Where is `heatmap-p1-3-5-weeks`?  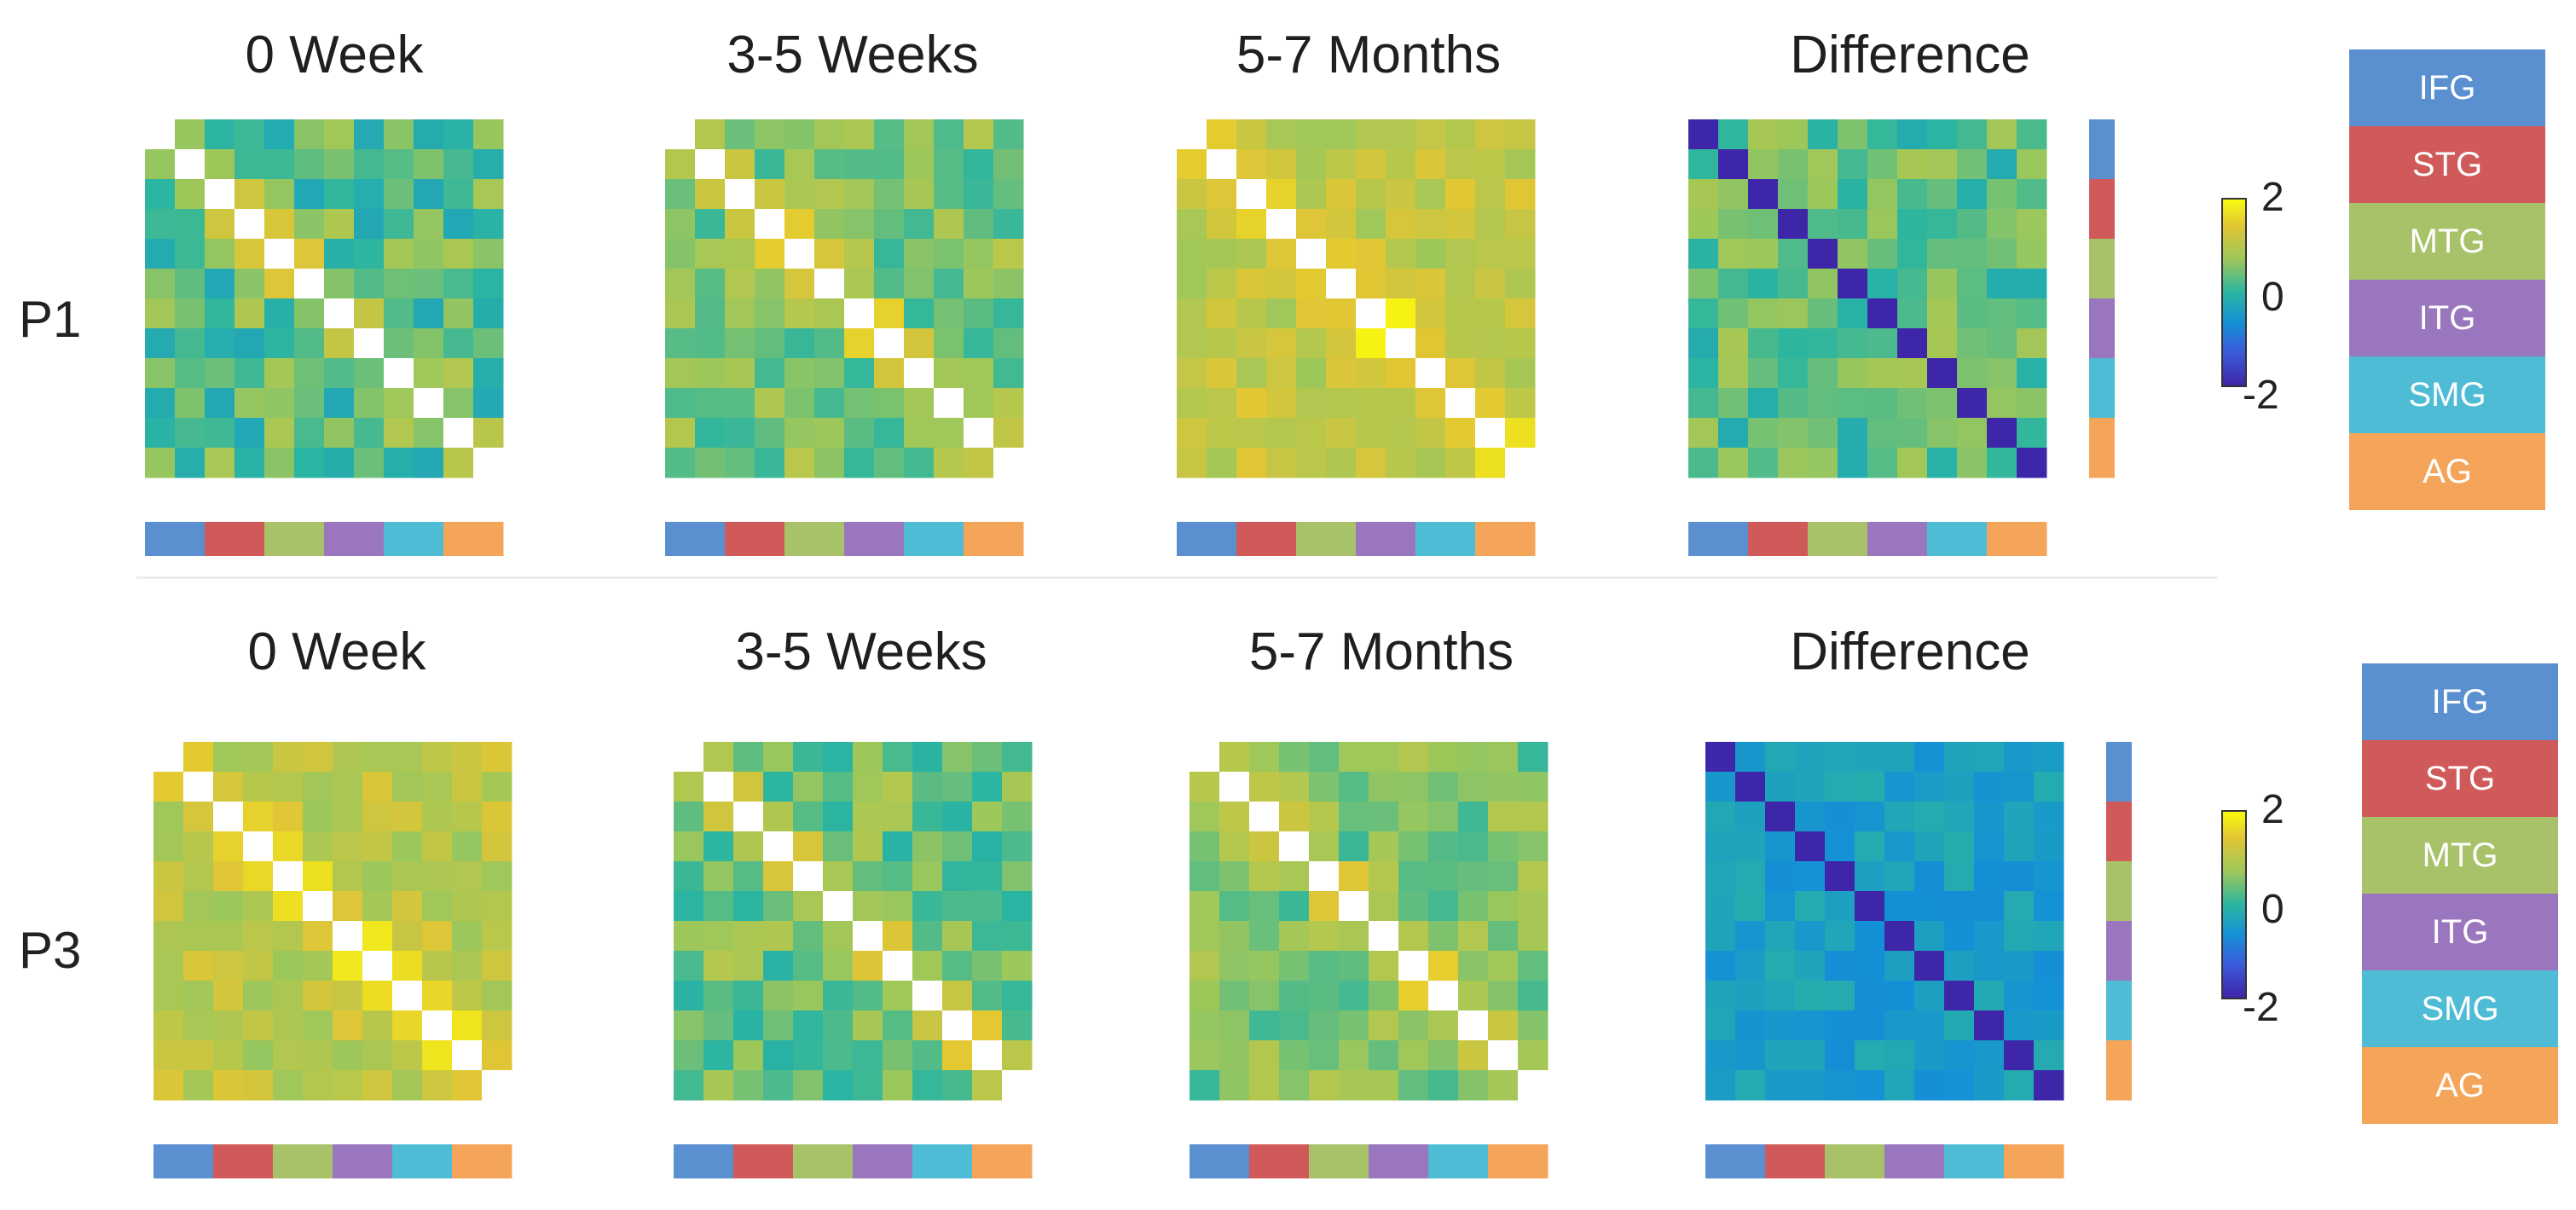
heatmap-p1-3-5-weeks is located at coordinates (844, 337).